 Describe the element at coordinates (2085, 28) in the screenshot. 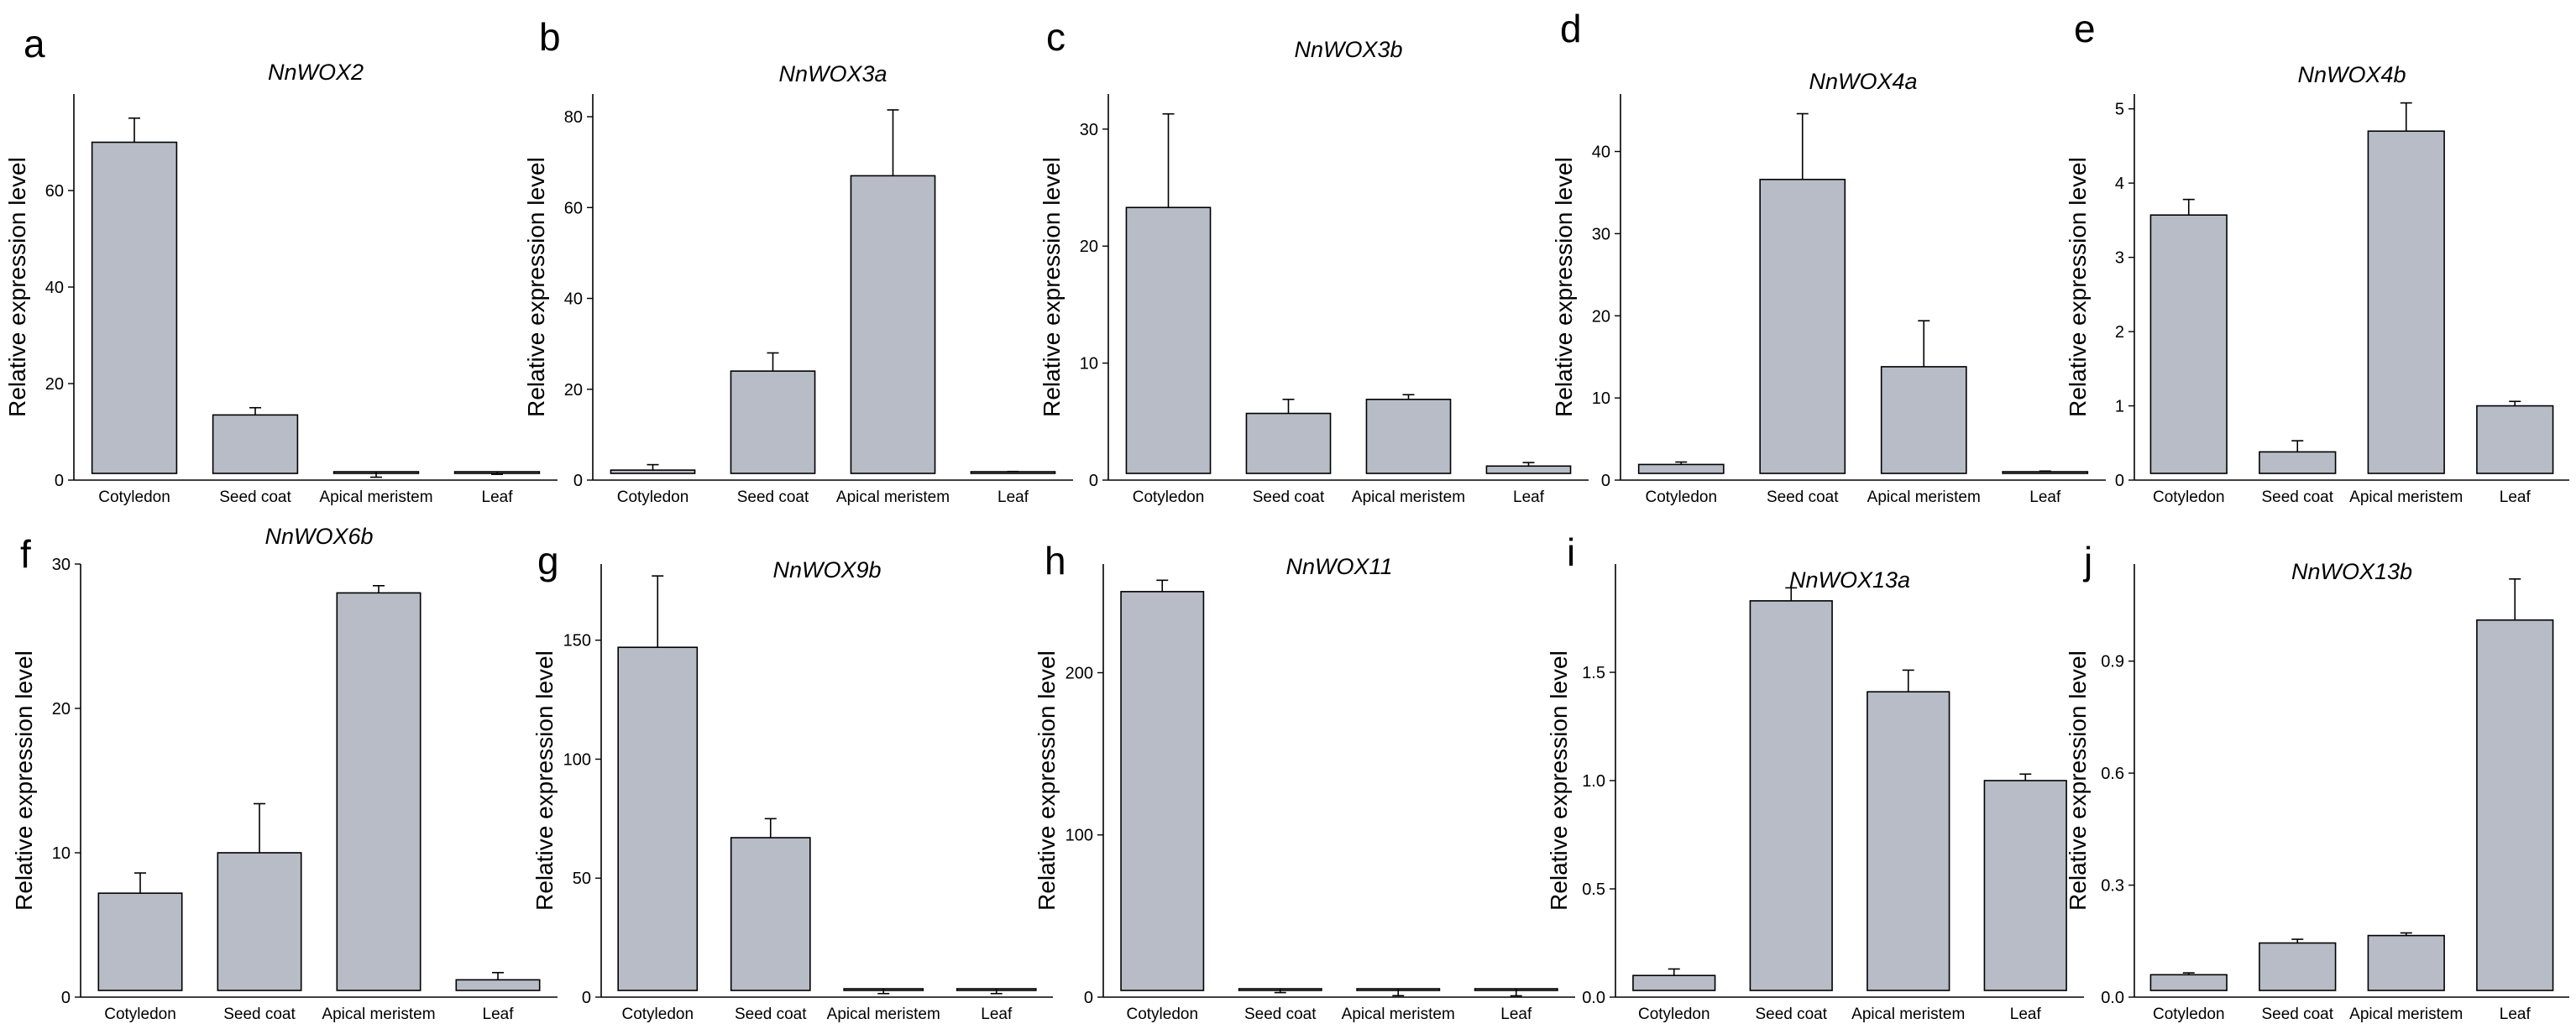

I see `panel-letter: e` at that location.